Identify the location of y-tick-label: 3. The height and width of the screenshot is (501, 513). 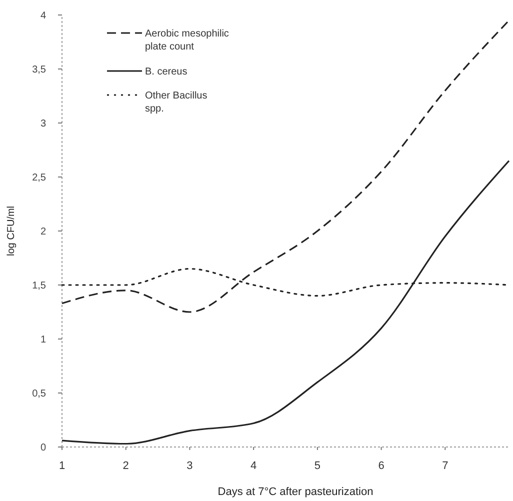
(43, 124).